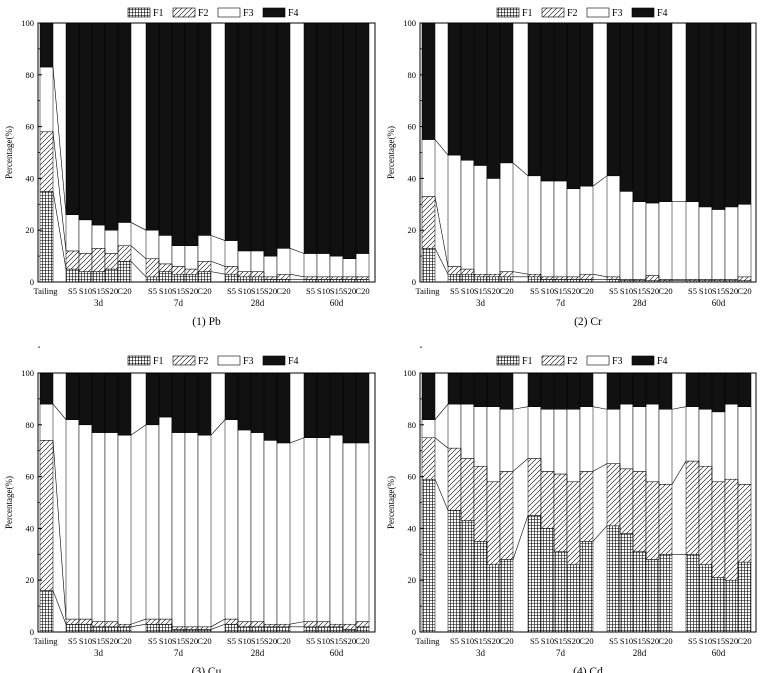  I want to click on legend-label-f3: F3, so click(248, 13).